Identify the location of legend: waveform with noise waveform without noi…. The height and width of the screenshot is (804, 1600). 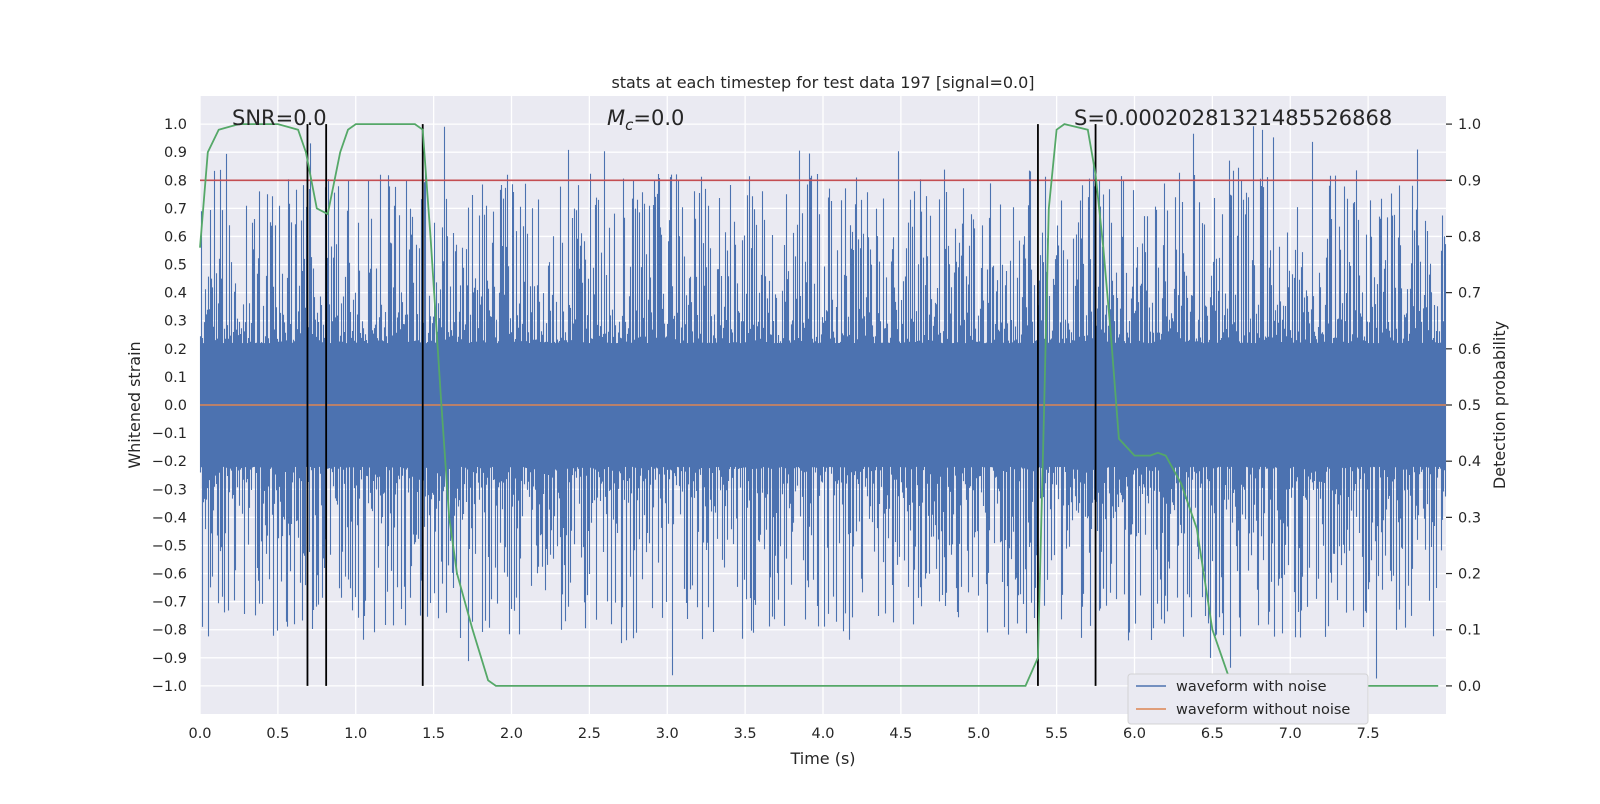
(1248, 699).